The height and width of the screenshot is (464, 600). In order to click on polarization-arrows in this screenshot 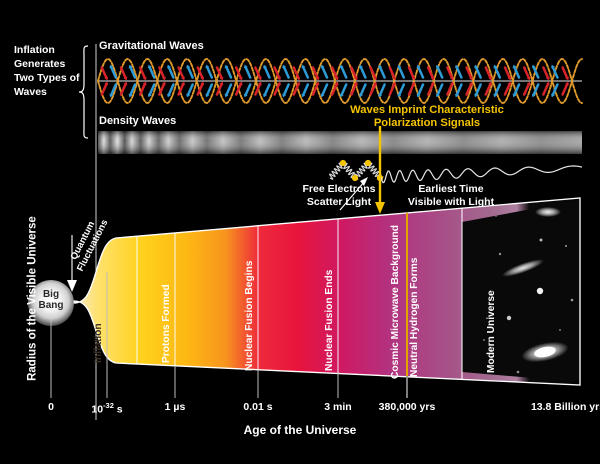, I will do `click(335, 81)`.